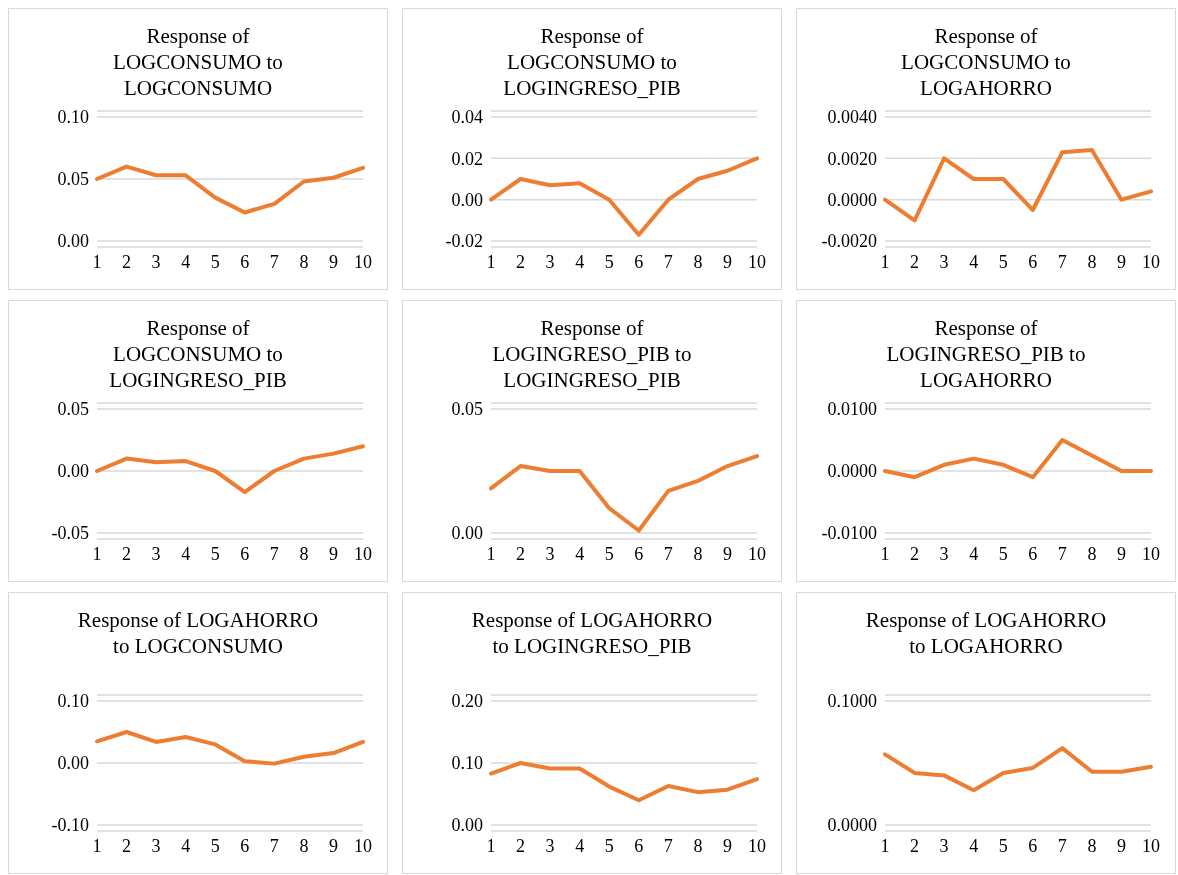 This screenshot has height=875, width=1178. What do you see at coordinates (849, 533) in the screenshot?
I see `y-tick-label: -0.0100` at bounding box center [849, 533].